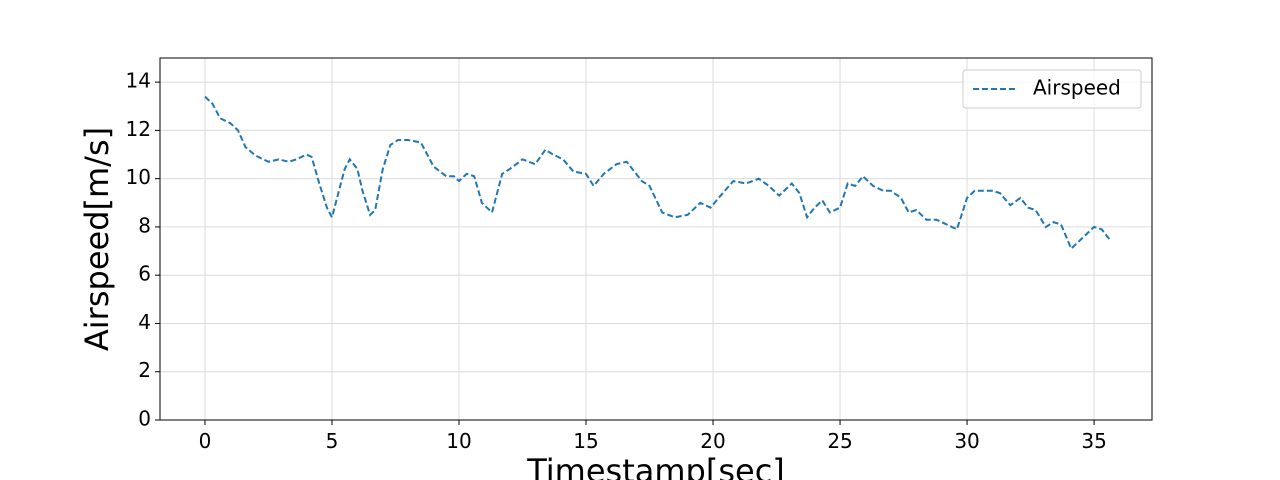  What do you see at coordinates (712, 441) in the screenshot?
I see `x-tick-label: 20` at bounding box center [712, 441].